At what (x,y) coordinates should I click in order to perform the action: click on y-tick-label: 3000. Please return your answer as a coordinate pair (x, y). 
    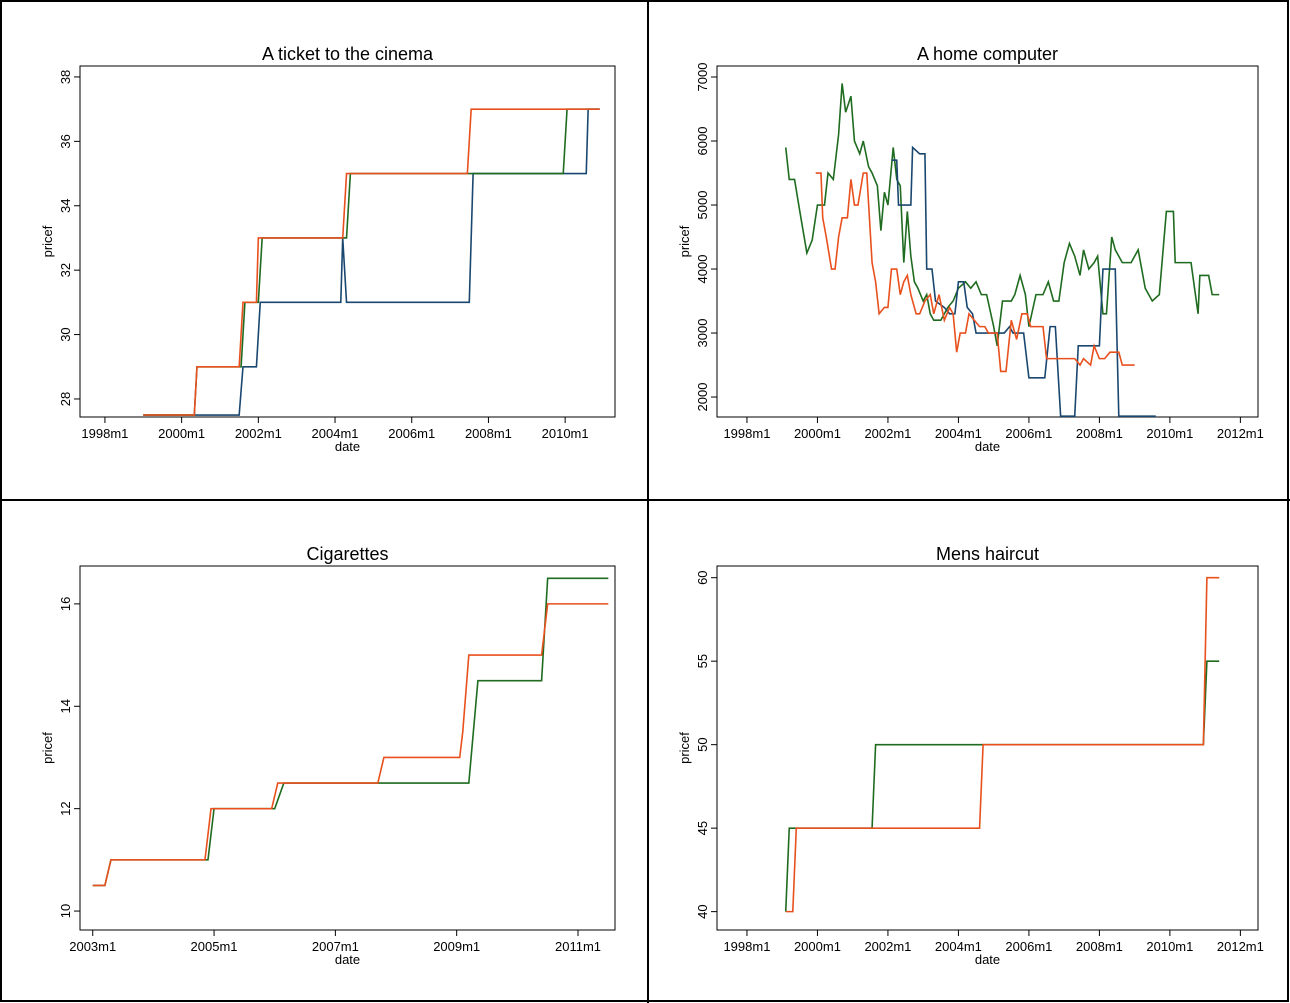
    Looking at the image, I should click on (702, 333).